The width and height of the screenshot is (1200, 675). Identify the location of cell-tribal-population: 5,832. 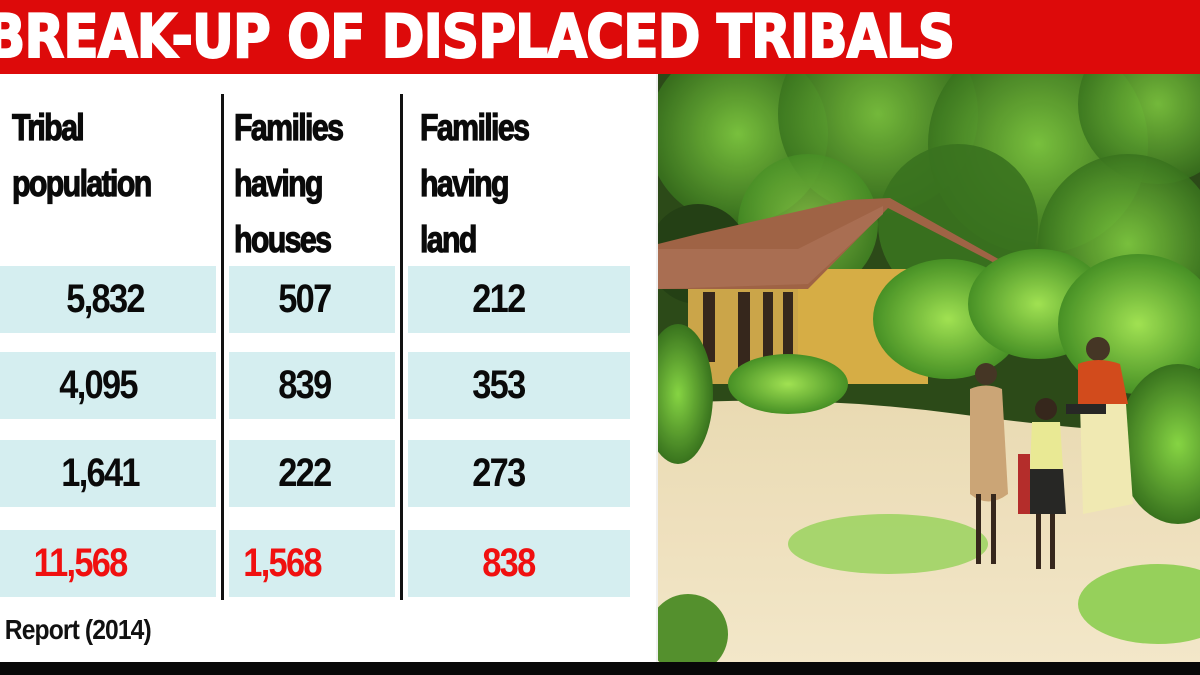
(105, 299).